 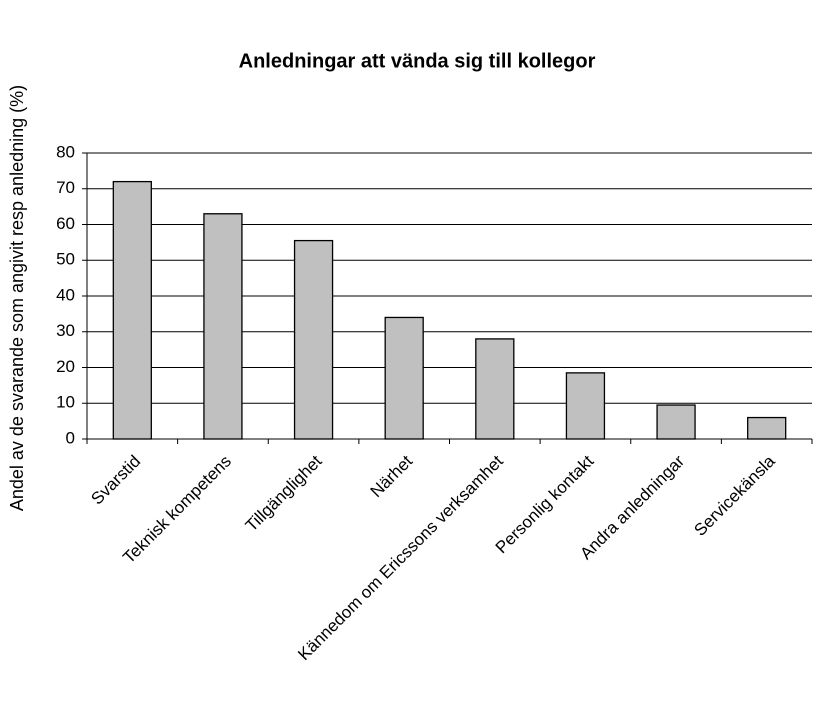 What do you see at coordinates (65, 259) in the screenshot?
I see `y-tick-label: 50` at bounding box center [65, 259].